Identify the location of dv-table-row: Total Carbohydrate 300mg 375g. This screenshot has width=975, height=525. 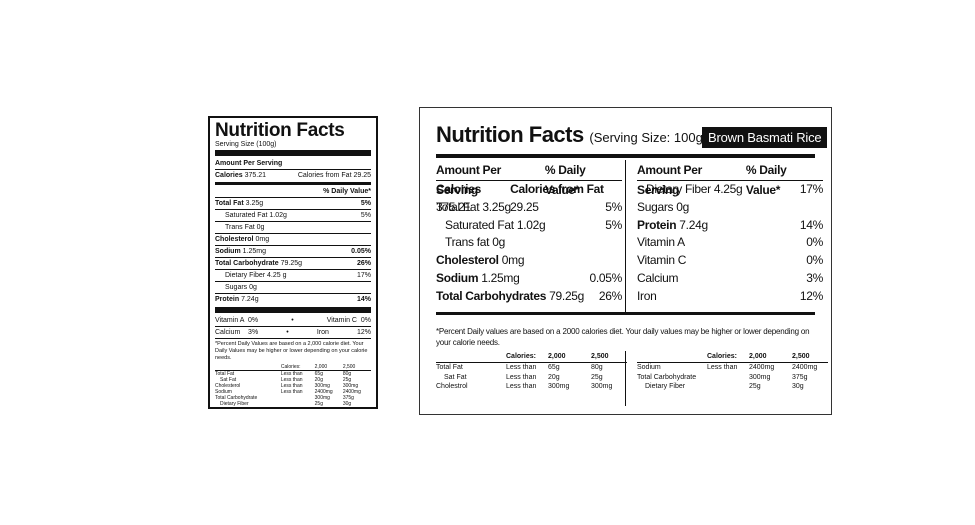
(732, 378).